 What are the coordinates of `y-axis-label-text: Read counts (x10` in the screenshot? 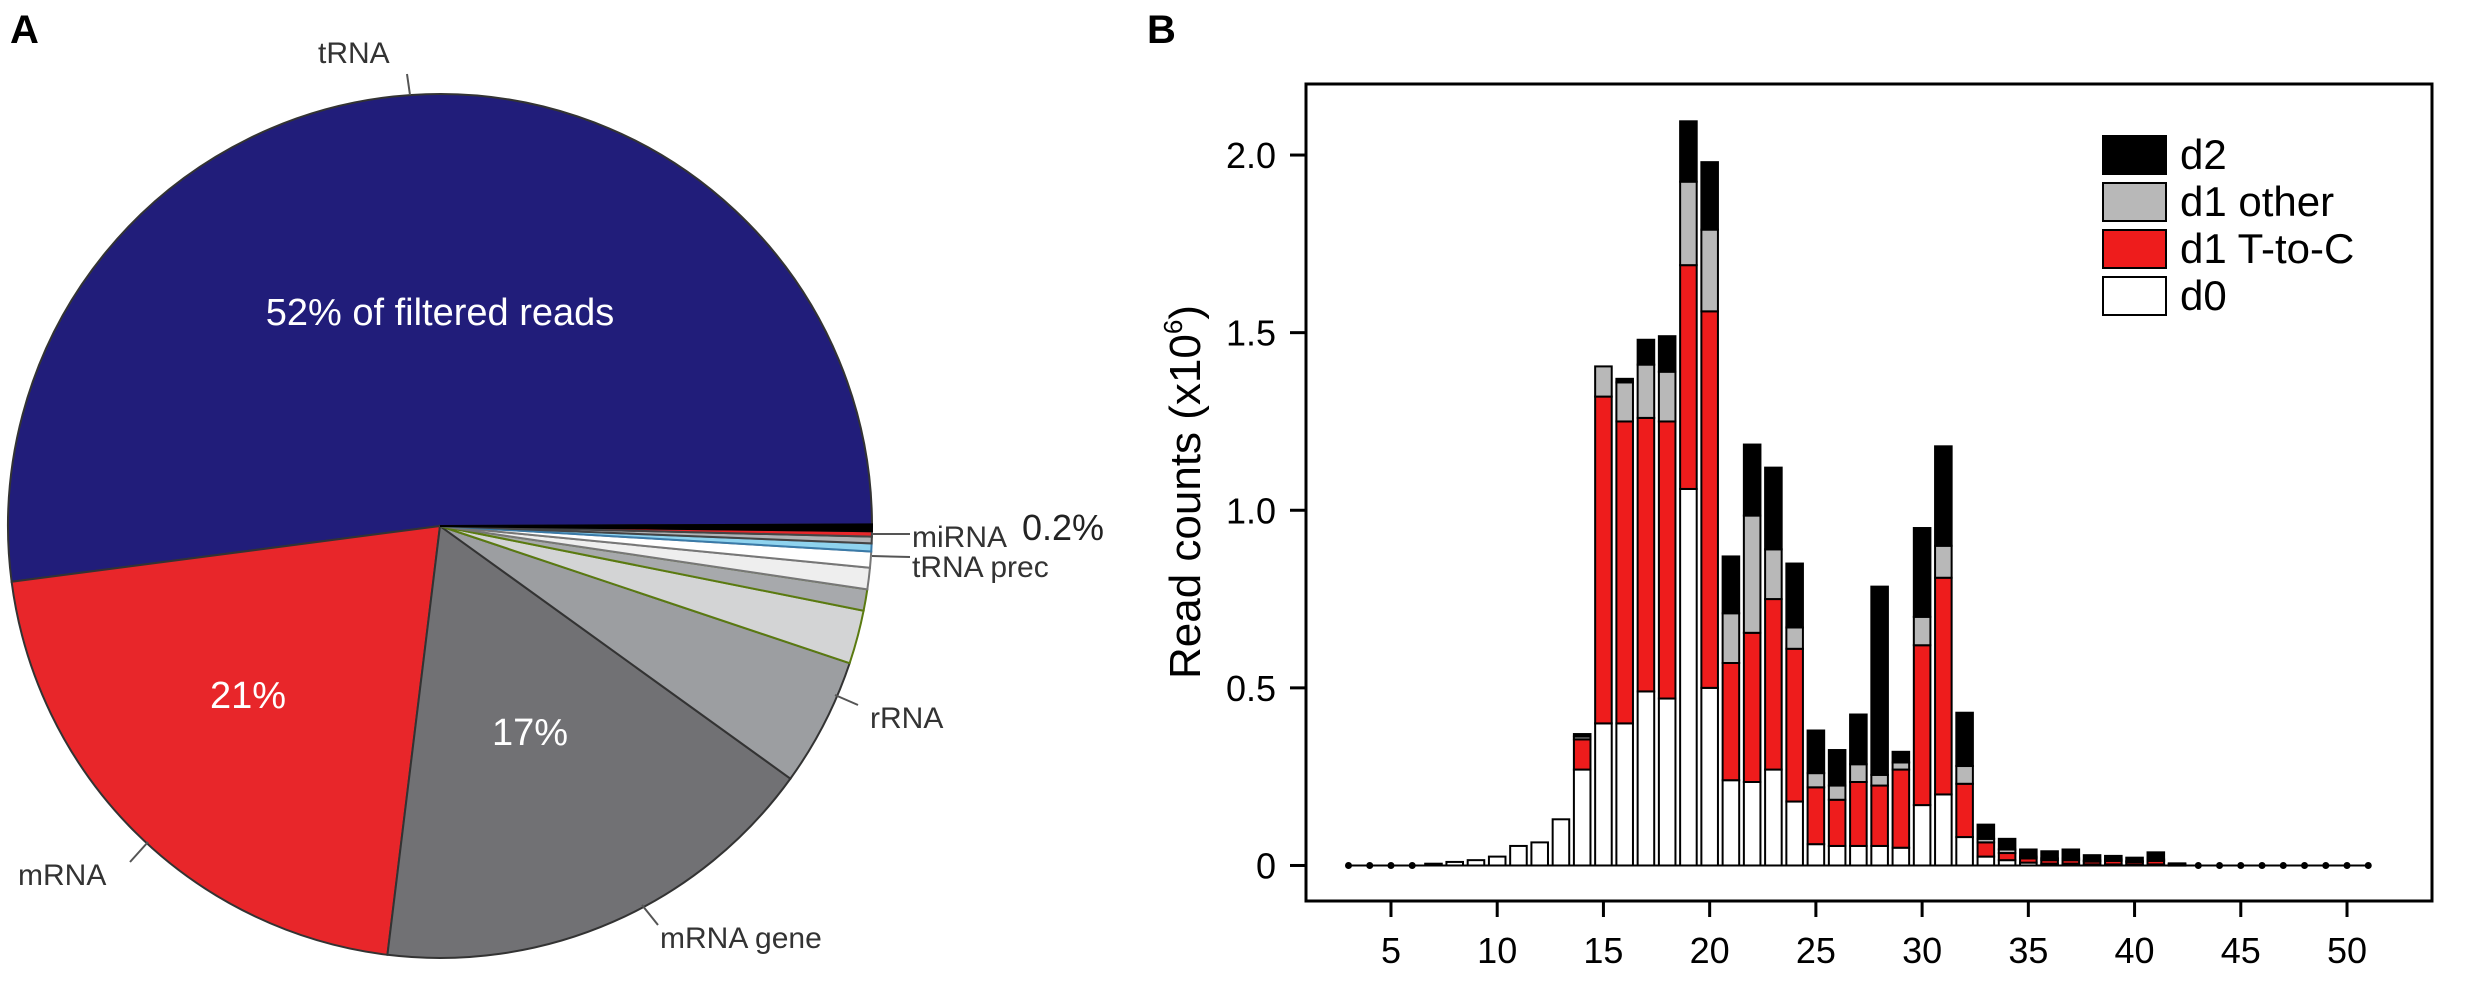 It's located at (1185, 506).